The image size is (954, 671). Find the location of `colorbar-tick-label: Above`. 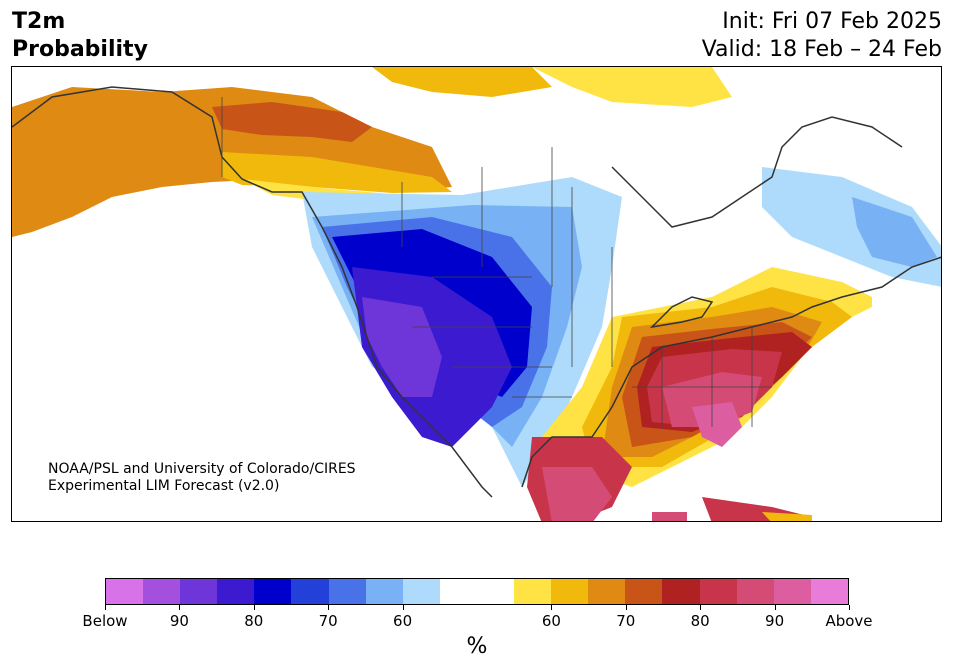

colorbar-tick-label: Above is located at coordinates (849, 621).